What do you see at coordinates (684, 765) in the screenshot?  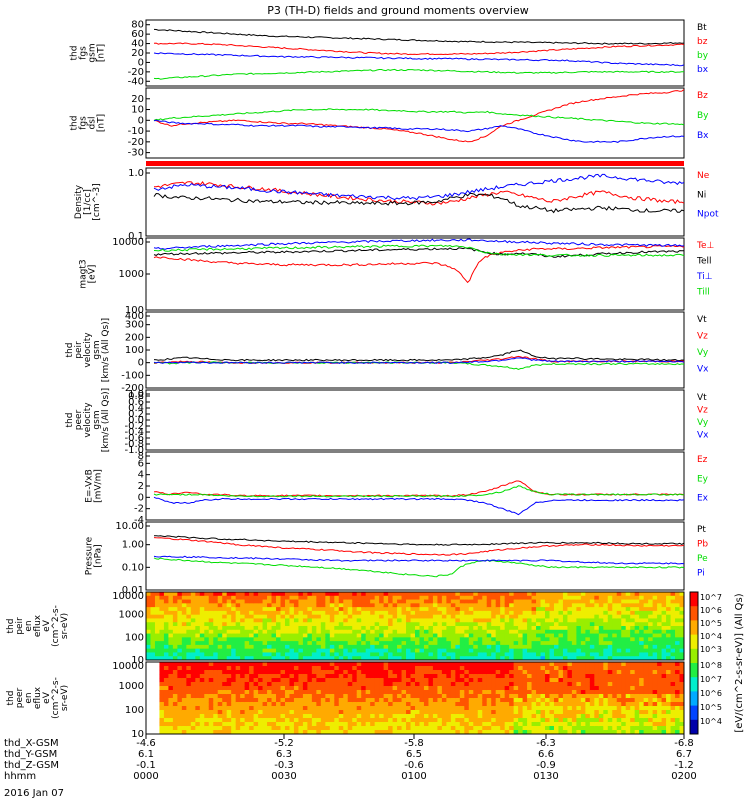 I see `x-row-value: -1.2` at bounding box center [684, 765].